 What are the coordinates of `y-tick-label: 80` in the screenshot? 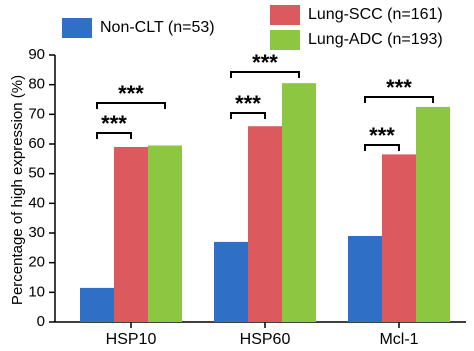 It's located at (36, 84).